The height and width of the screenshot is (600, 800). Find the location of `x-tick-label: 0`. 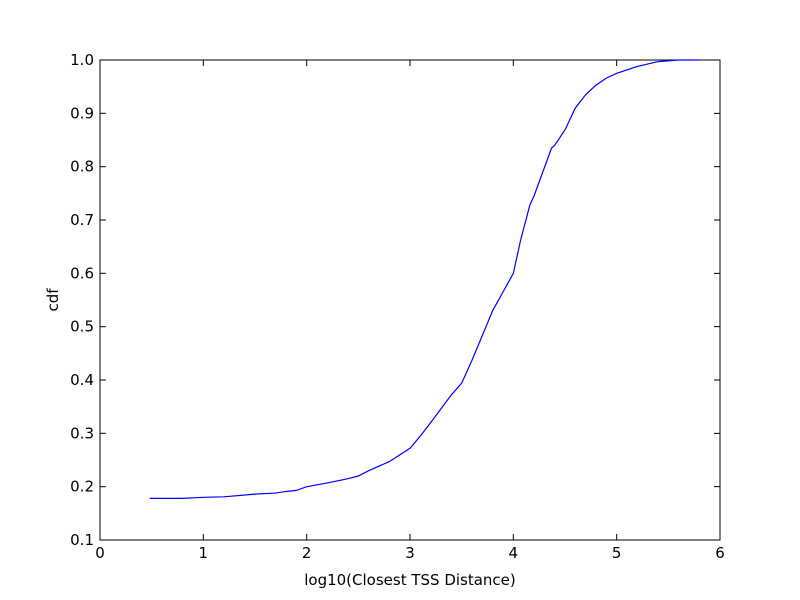

x-tick-label: 0 is located at coordinates (100, 553).